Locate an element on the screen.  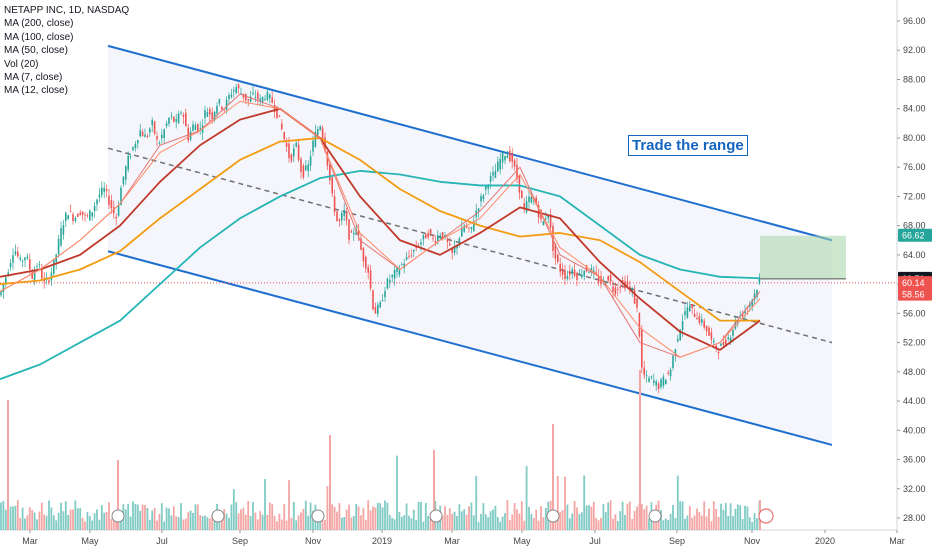
legend-ma-7: MA (7, close) is located at coordinates (33, 78).